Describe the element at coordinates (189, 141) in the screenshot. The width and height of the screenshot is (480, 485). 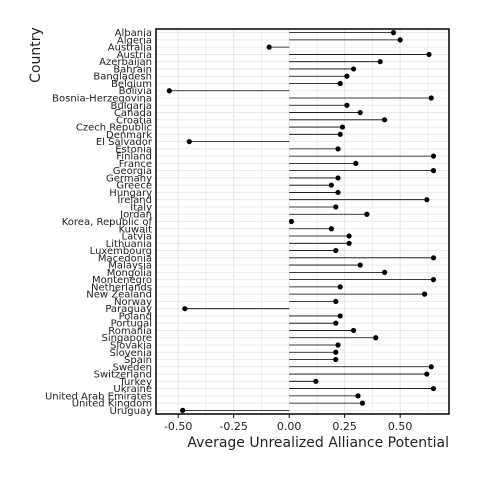
I see `point-el-salvador` at that location.